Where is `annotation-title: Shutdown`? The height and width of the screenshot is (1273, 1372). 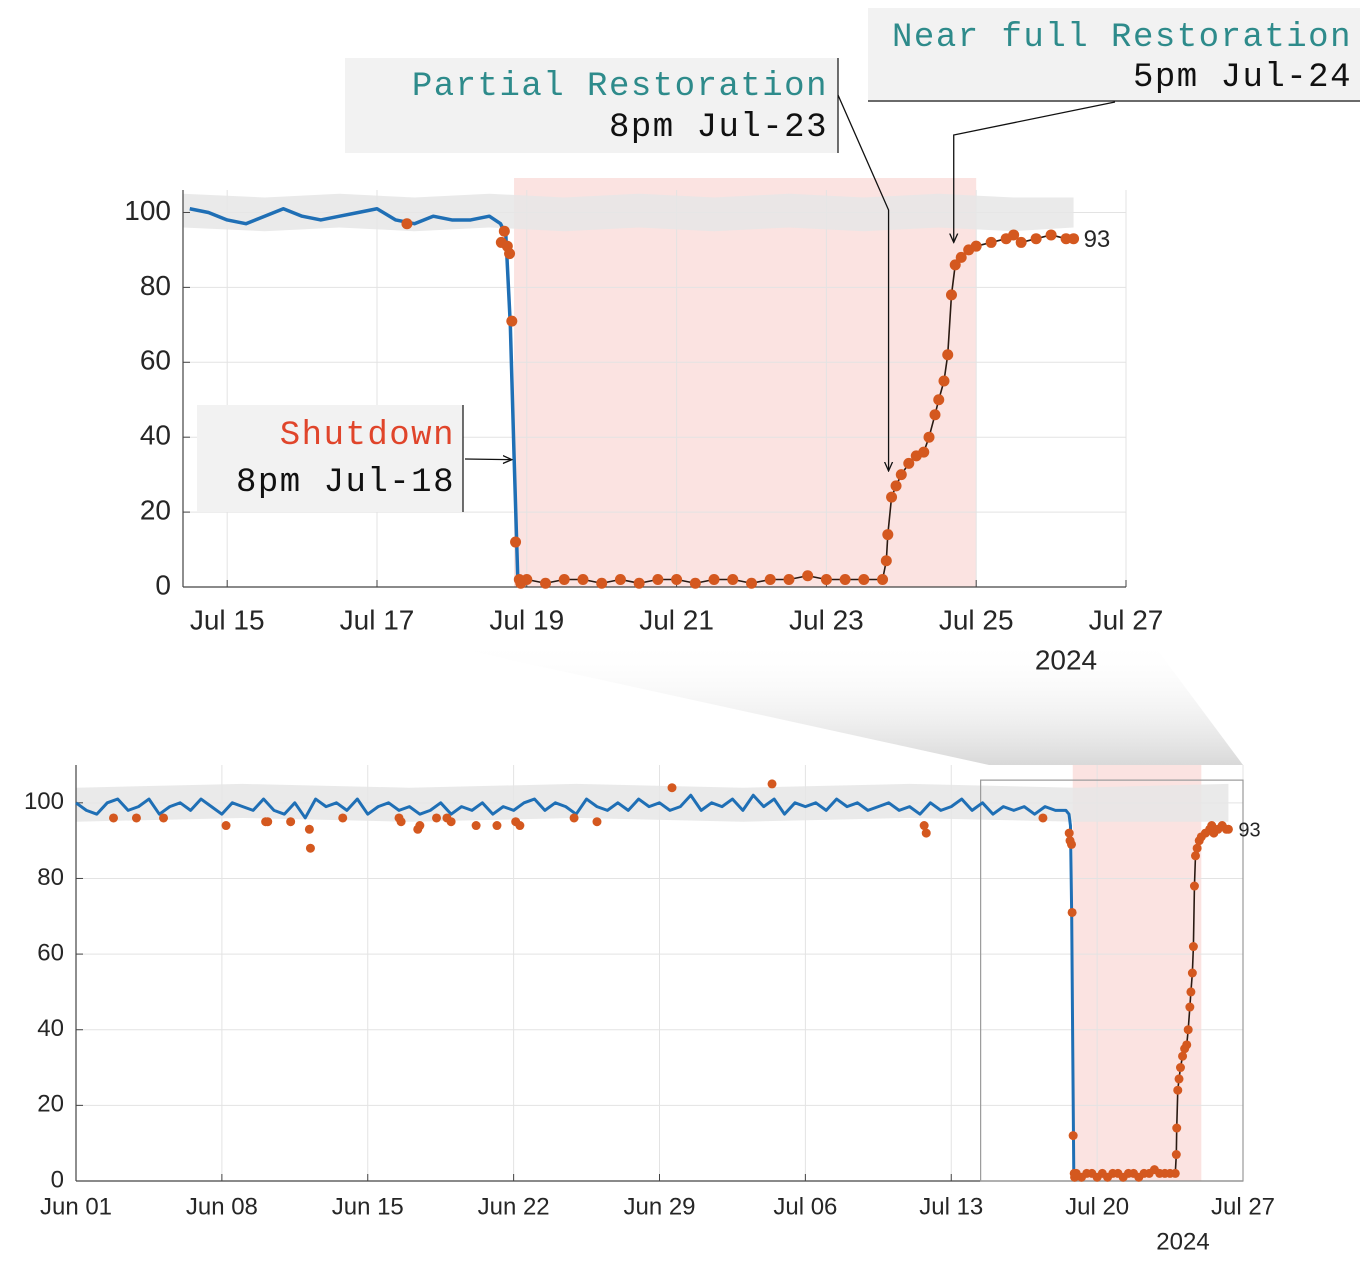 annotation-title: Shutdown is located at coordinates (367, 436).